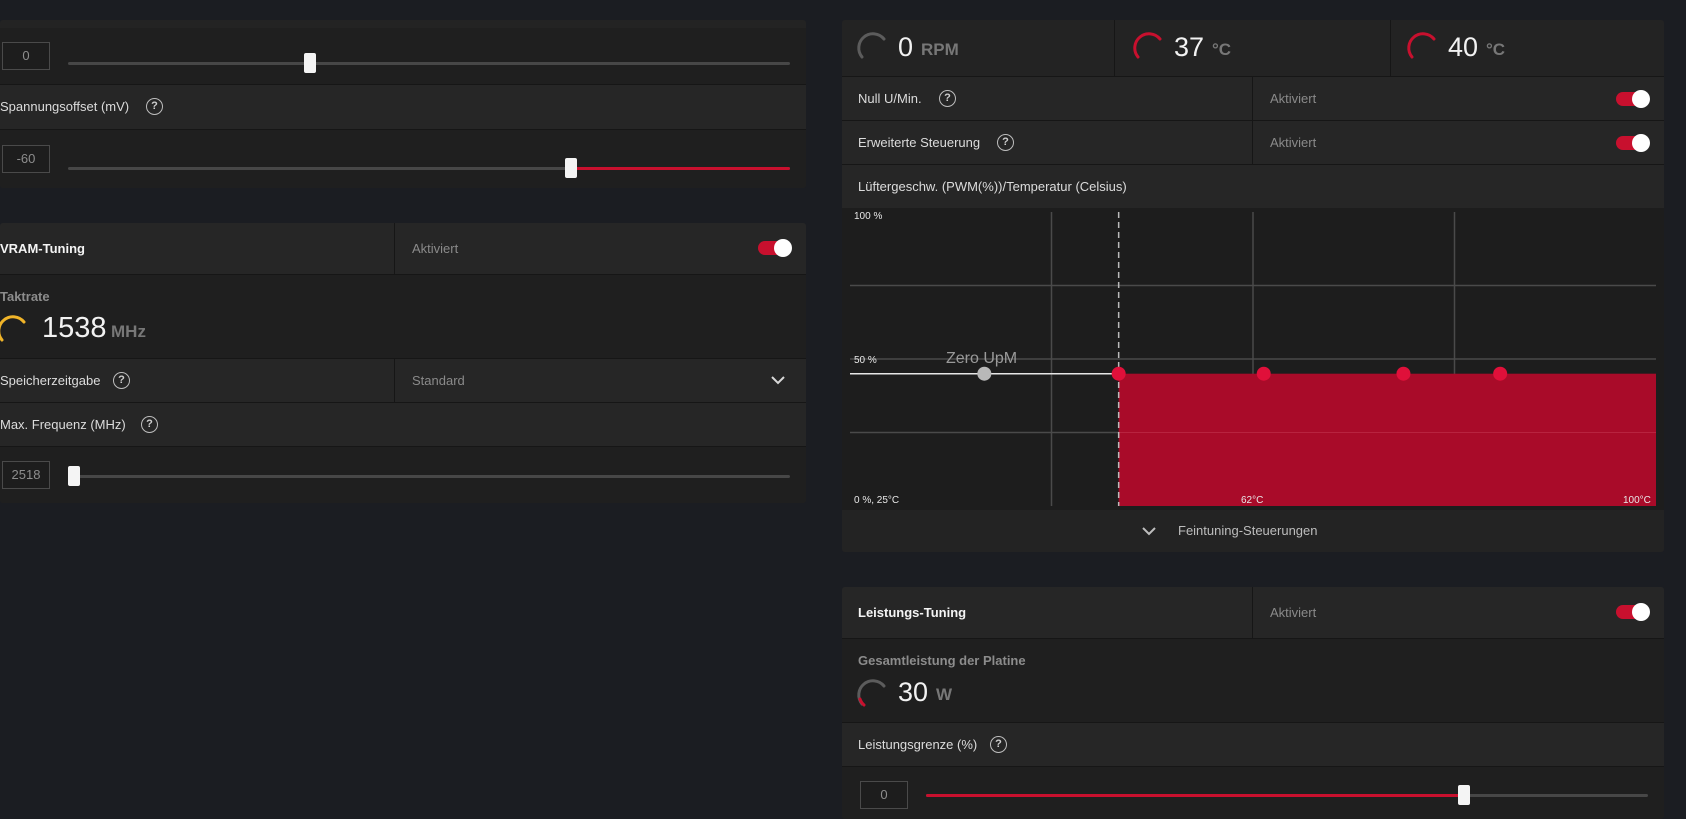 This screenshot has height=819, width=1686. I want to click on zero-rpm-row: Null U/Min. ? Aktiviert, so click(1253, 98).